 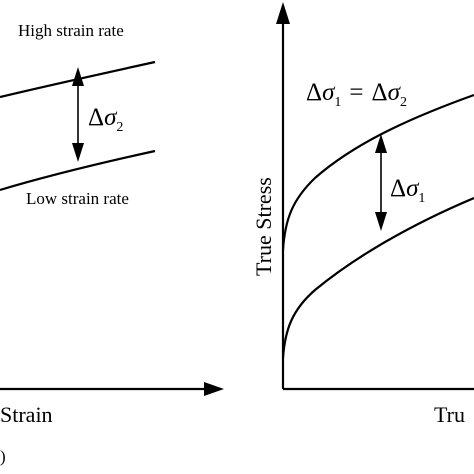 What do you see at coordinates (283, 13) in the screenshot?
I see `right-y-axis-arrowhead` at bounding box center [283, 13].